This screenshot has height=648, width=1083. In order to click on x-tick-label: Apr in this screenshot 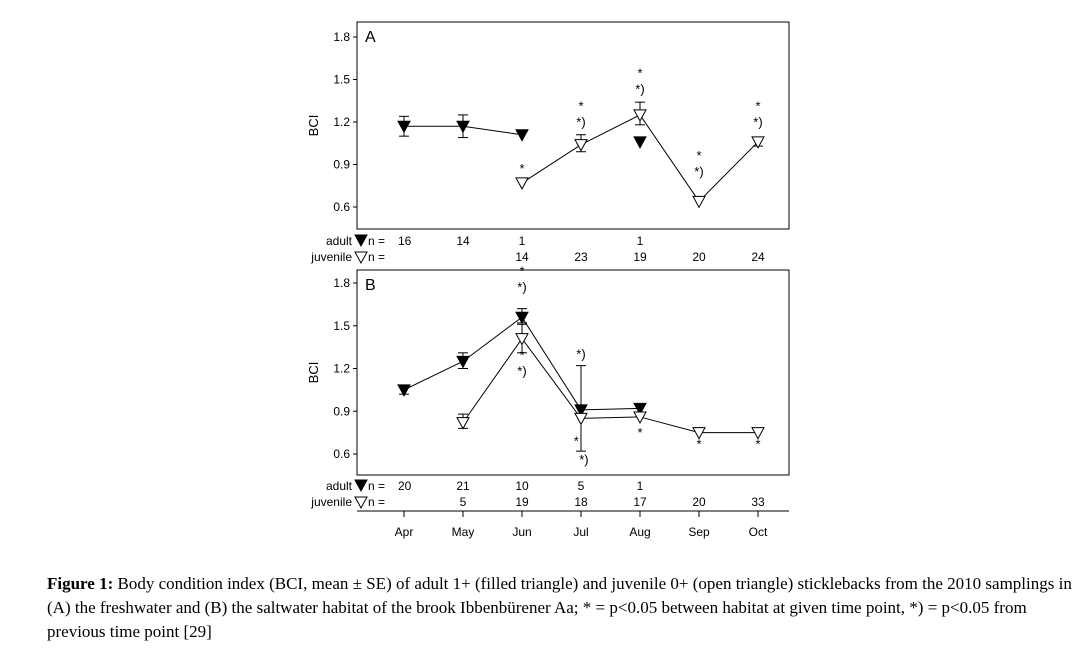, I will do `click(404, 532)`.